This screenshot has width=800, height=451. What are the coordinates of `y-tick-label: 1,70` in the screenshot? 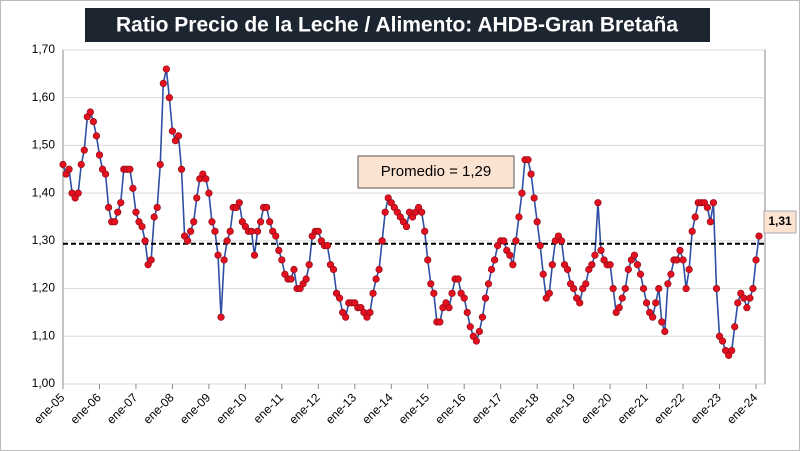 It's located at (44, 49).